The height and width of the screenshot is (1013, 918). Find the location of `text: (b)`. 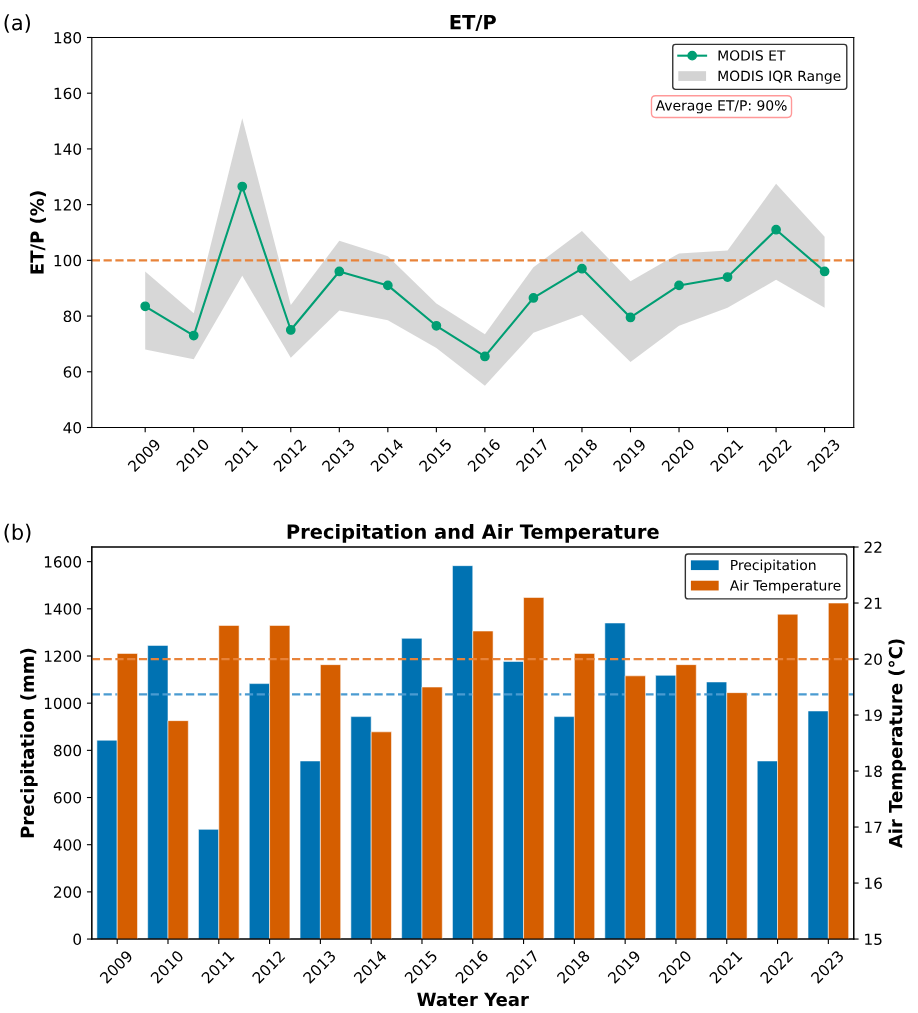

text: (b) is located at coordinates (17, 533).